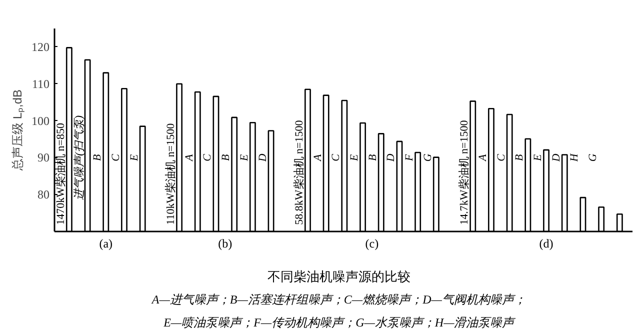 The height and width of the screenshot is (334, 640). What do you see at coordinates (464, 172) in the screenshot?
I see `x-tick-label: 14.7kW柴油机 n=1500` at bounding box center [464, 172].